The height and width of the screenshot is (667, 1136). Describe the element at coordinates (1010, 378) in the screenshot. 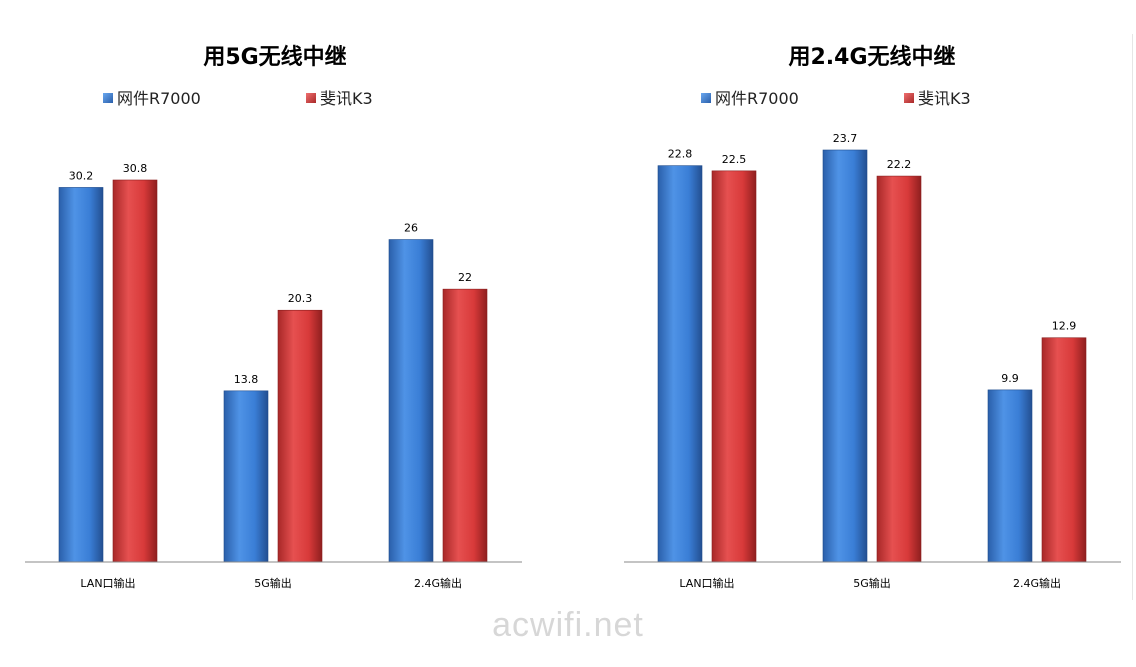

I see `data-label: 9.9` at that location.